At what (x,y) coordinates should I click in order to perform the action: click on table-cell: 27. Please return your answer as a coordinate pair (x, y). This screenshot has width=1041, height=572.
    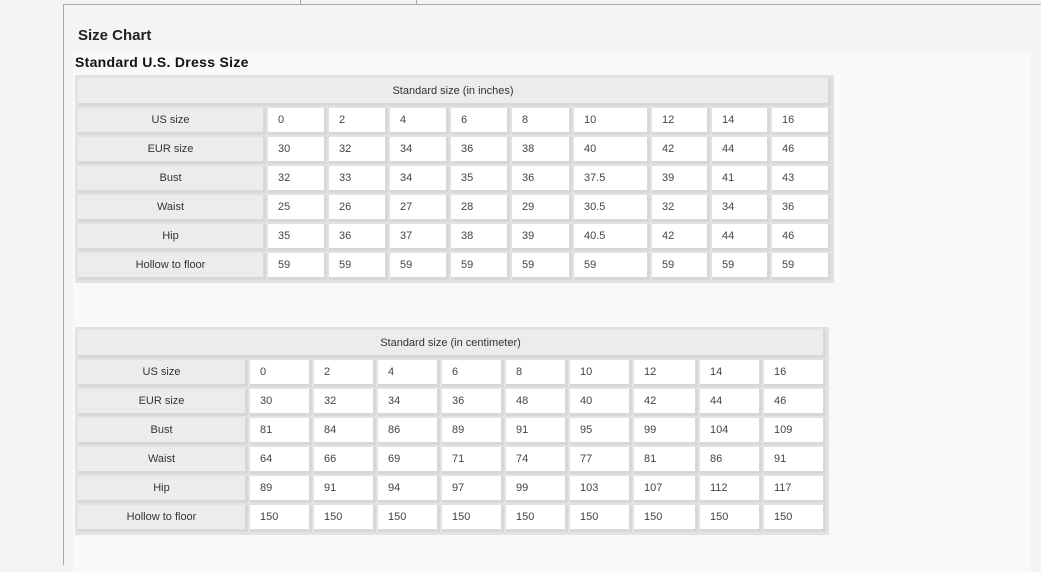
    Looking at the image, I should click on (419, 208).